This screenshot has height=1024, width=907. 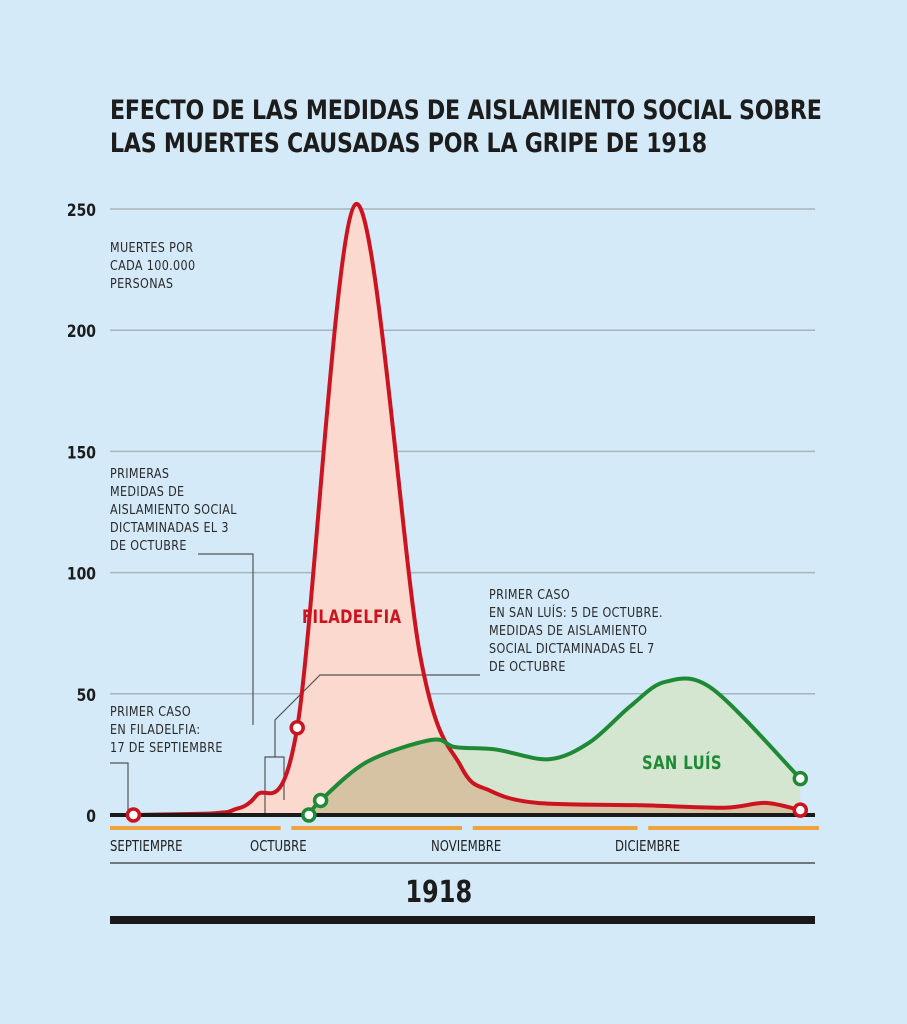 I want to click on y-tick-label: 150, so click(x=81, y=453).